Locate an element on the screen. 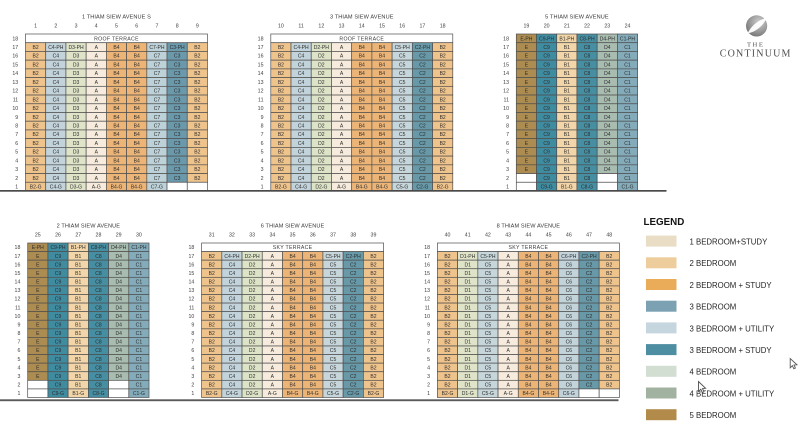  svg-text: 30 is located at coordinates (139, 236).